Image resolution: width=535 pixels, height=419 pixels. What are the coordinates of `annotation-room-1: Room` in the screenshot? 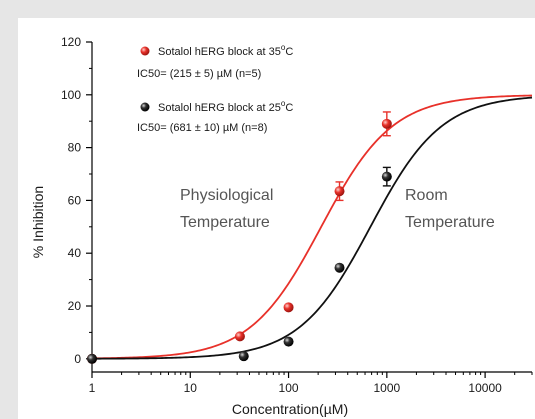 It's located at (426, 195).